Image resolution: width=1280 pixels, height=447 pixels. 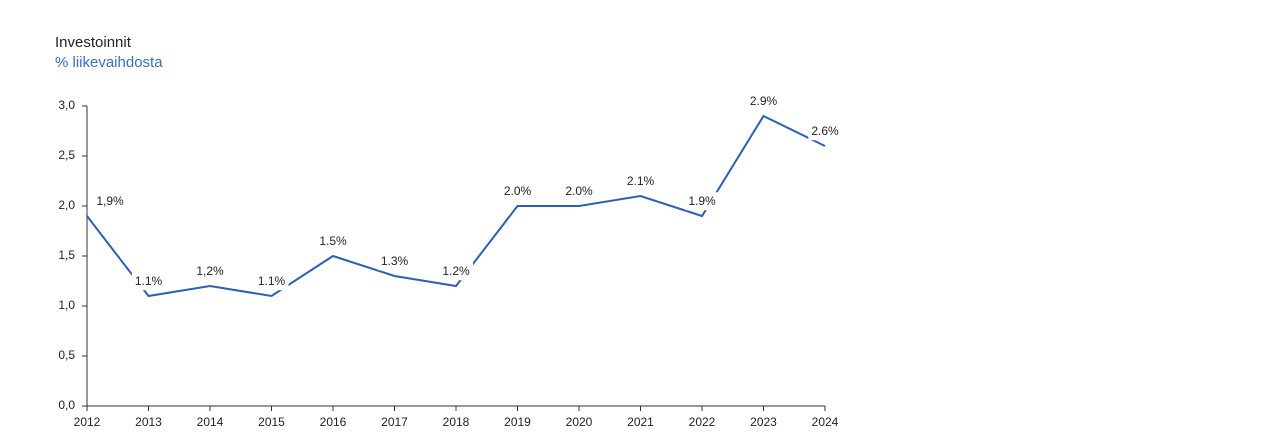 I want to click on chart-subtitle: % liikevaihdosta, so click(x=109, y=62).